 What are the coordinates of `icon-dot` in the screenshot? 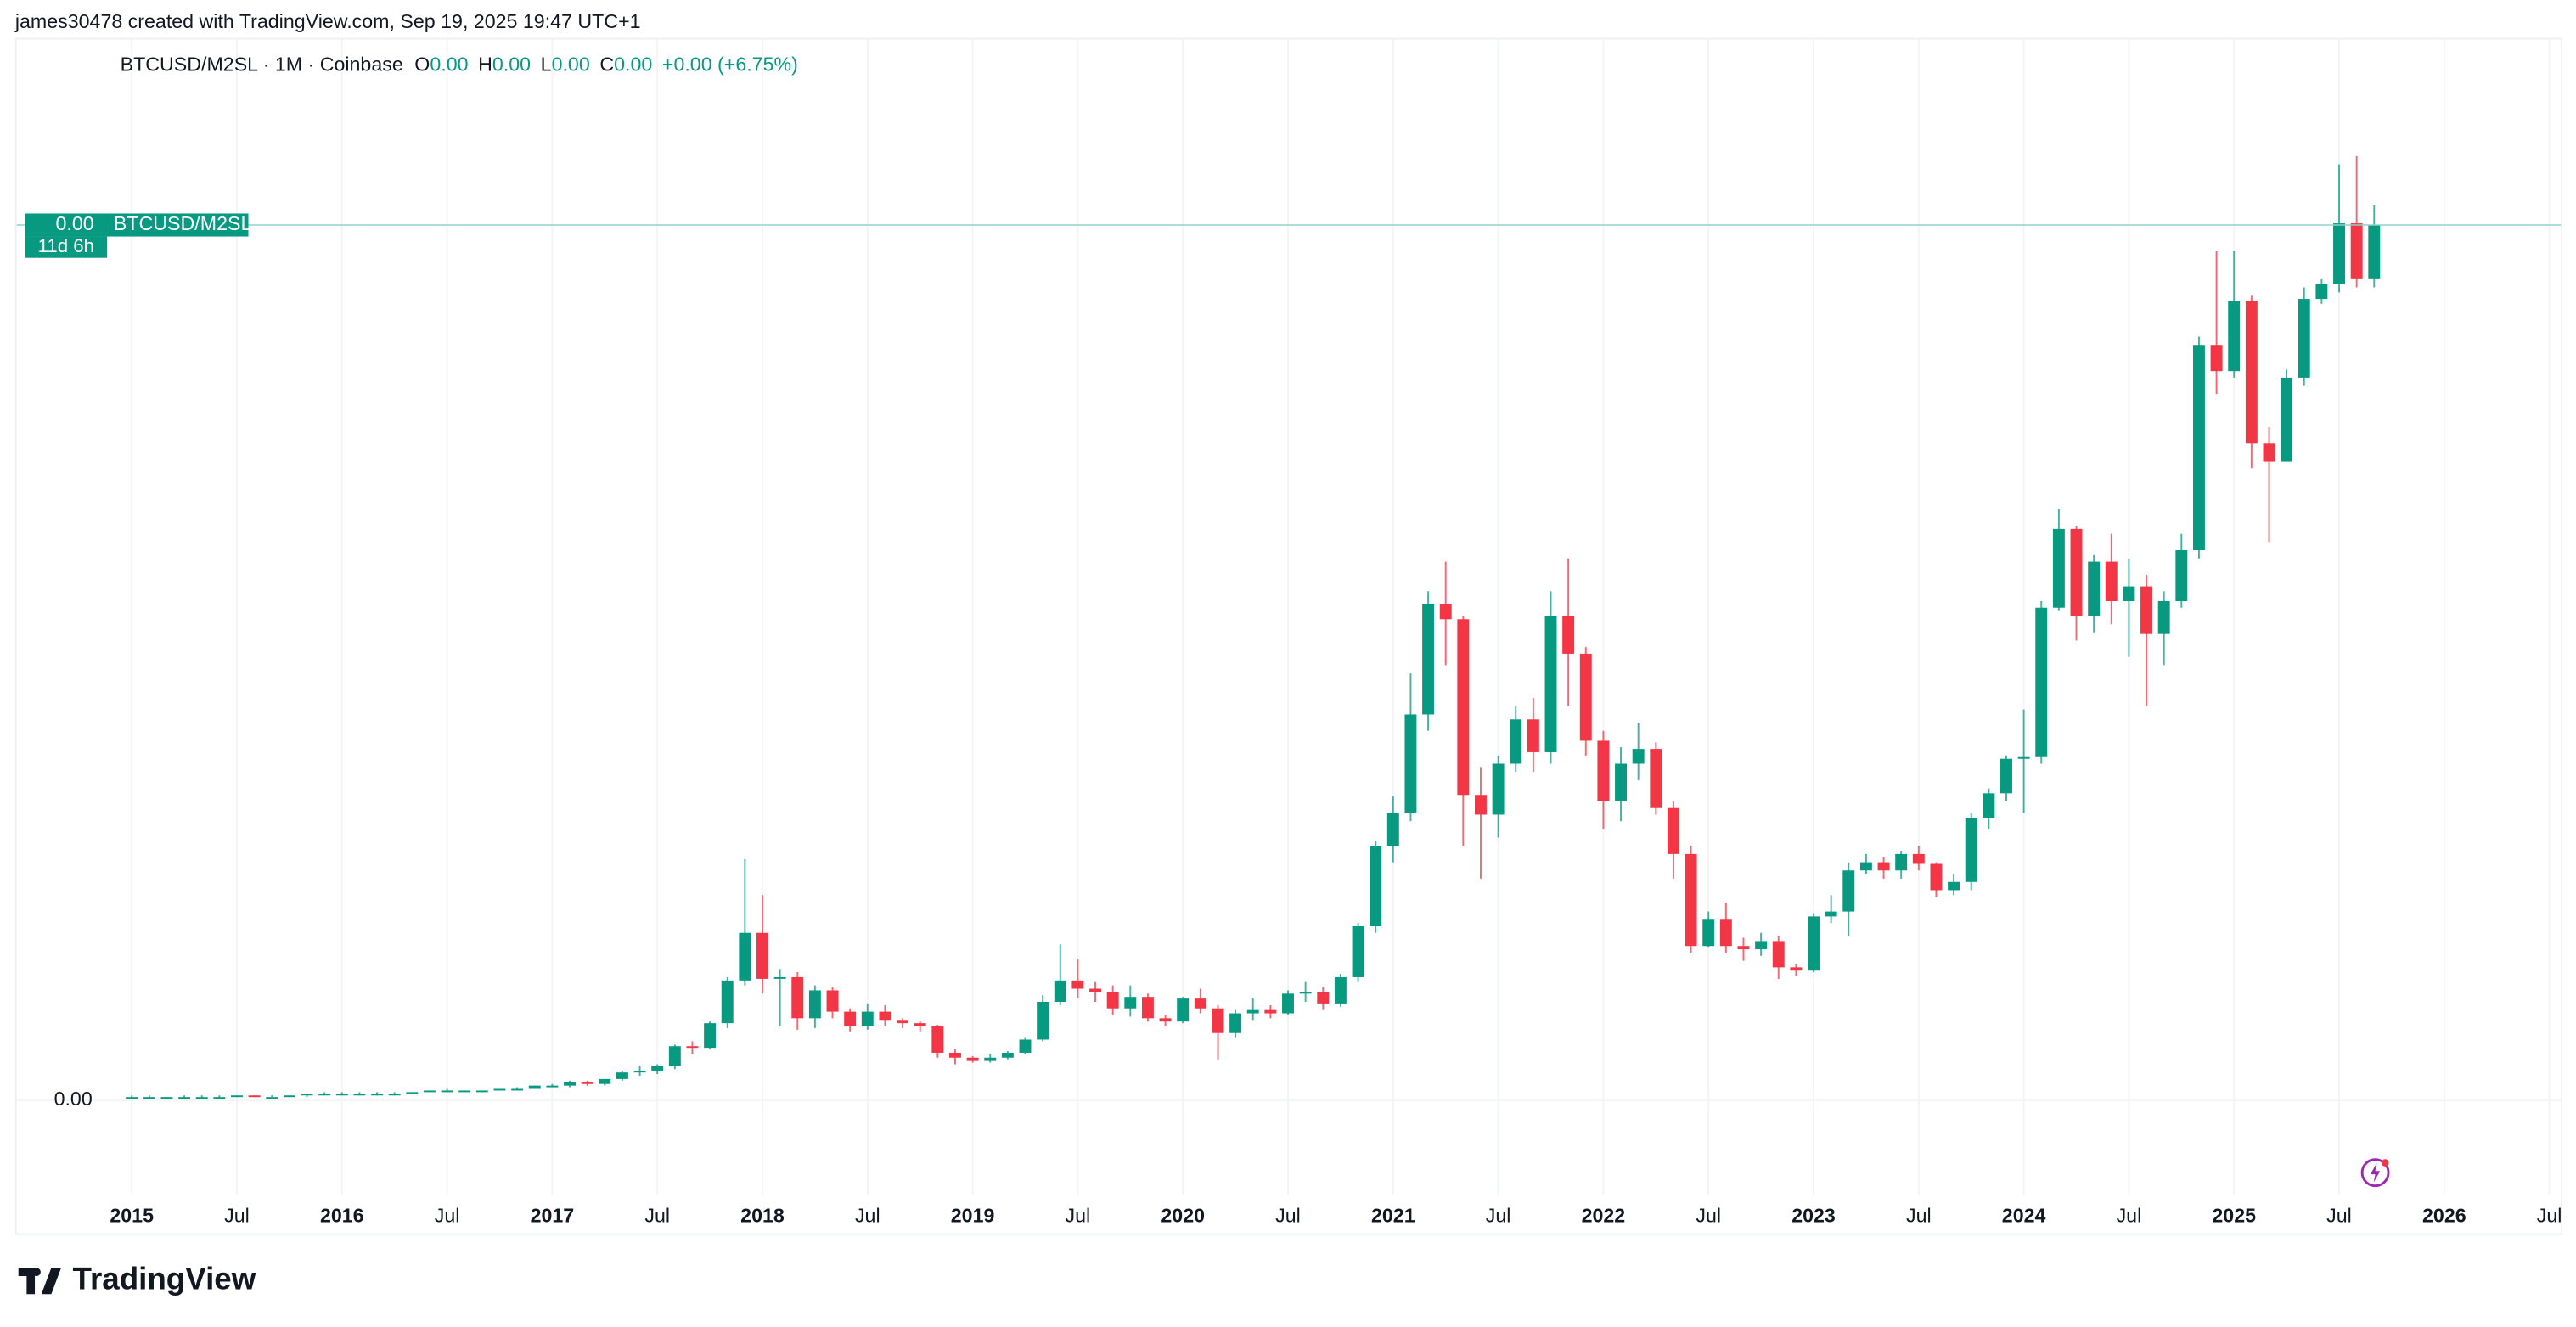 It's located at (2385, 1163).